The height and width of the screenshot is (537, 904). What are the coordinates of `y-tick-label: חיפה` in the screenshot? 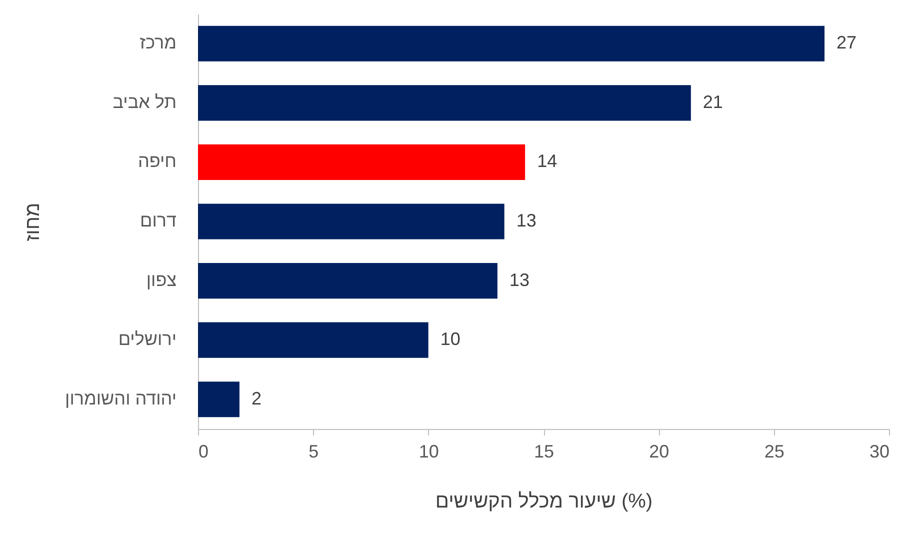 It's located at (157, 161).